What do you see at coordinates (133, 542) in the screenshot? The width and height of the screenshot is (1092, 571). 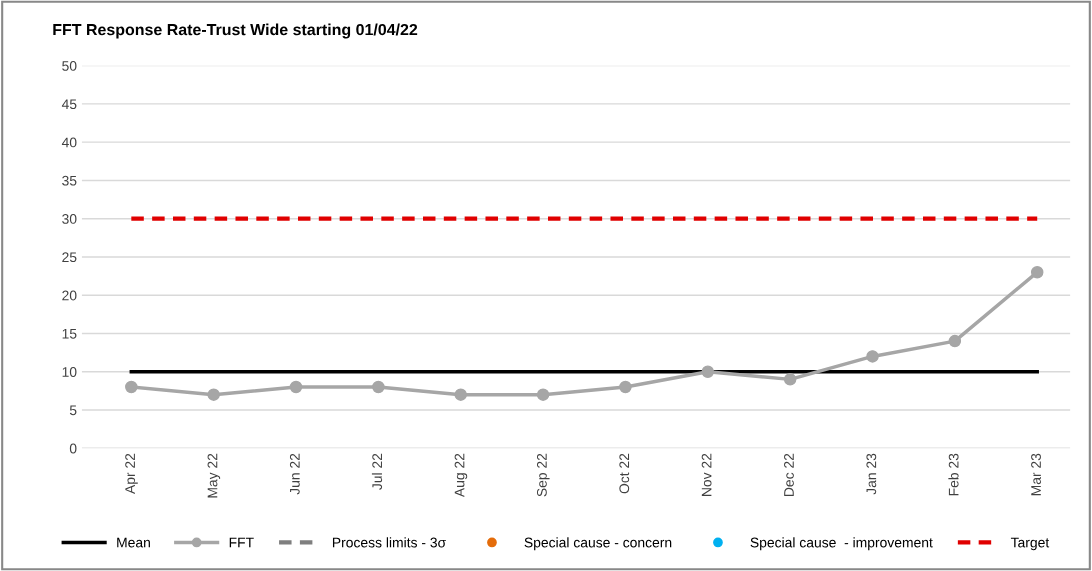 I see `legend-label: Mean` at bounding box center [133, 542].